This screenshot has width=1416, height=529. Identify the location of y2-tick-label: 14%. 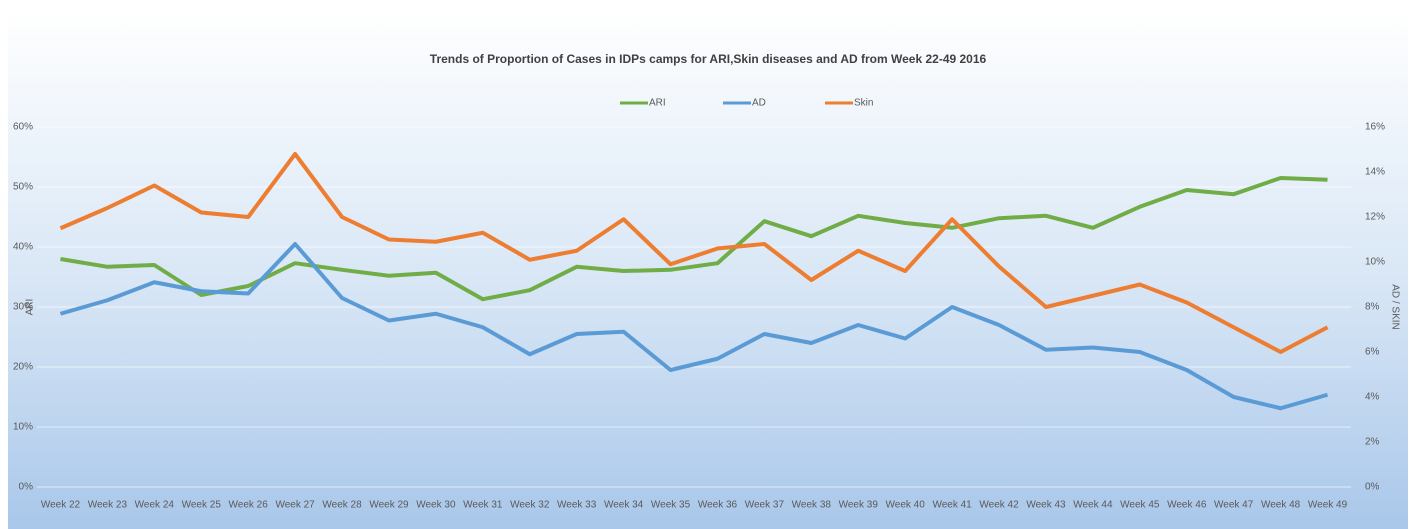
(1375, 172).